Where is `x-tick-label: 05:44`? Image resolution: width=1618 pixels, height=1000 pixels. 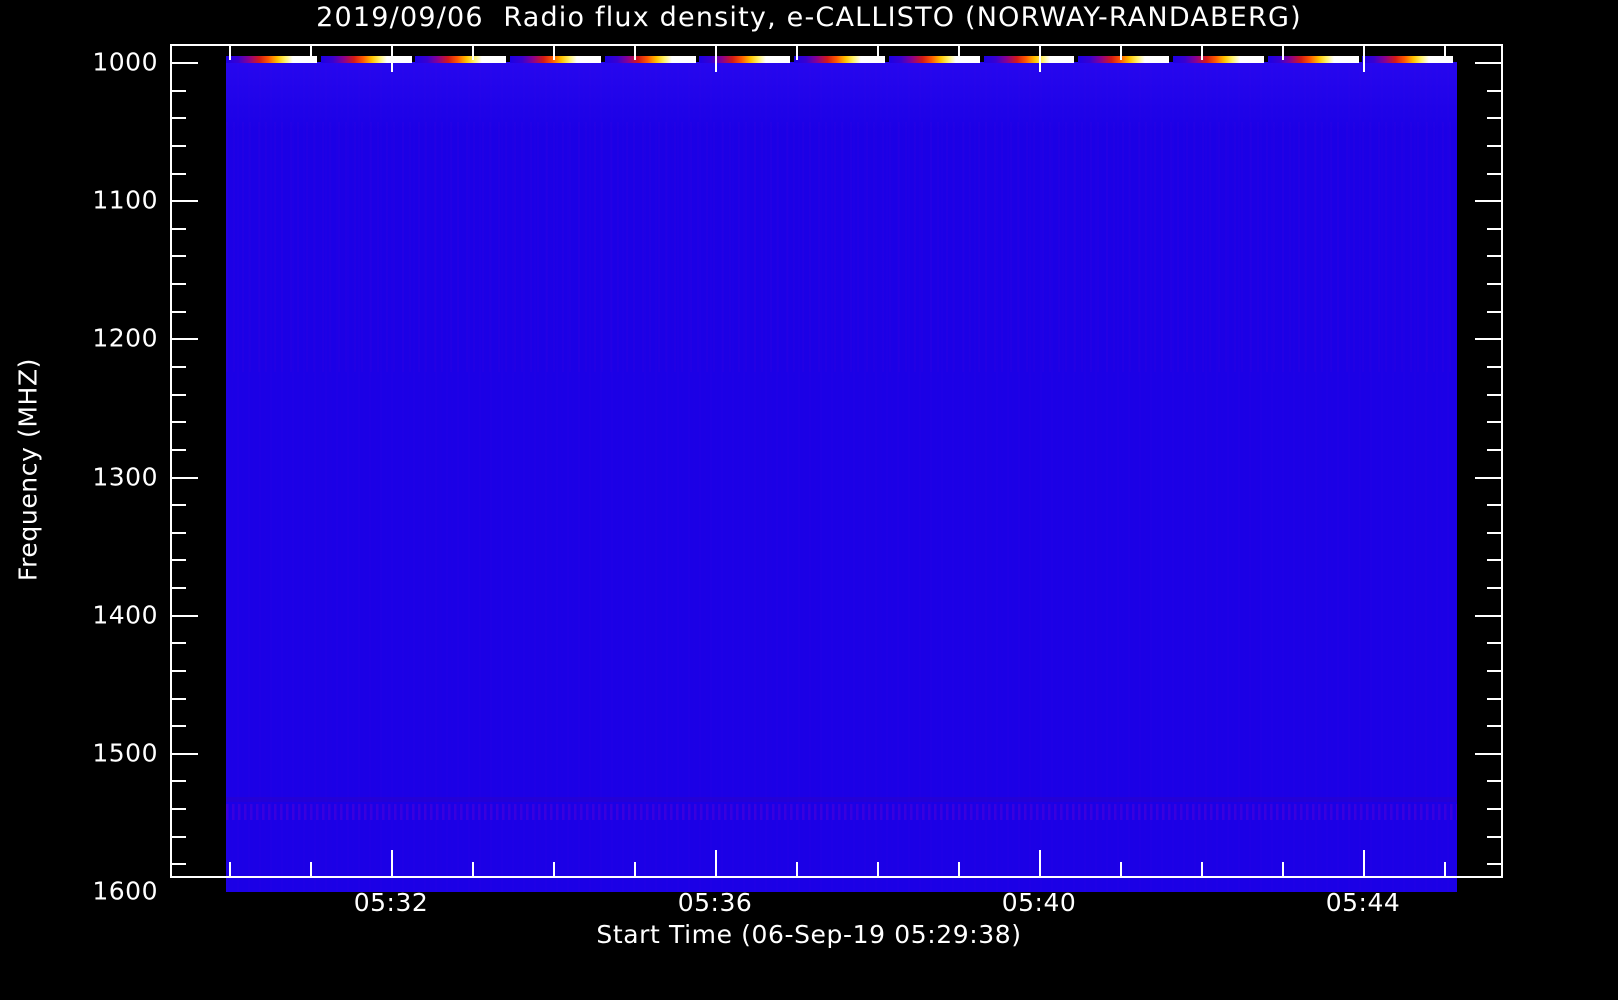
x-tick-label: 05:44 is located at coordinates (1363, 902).